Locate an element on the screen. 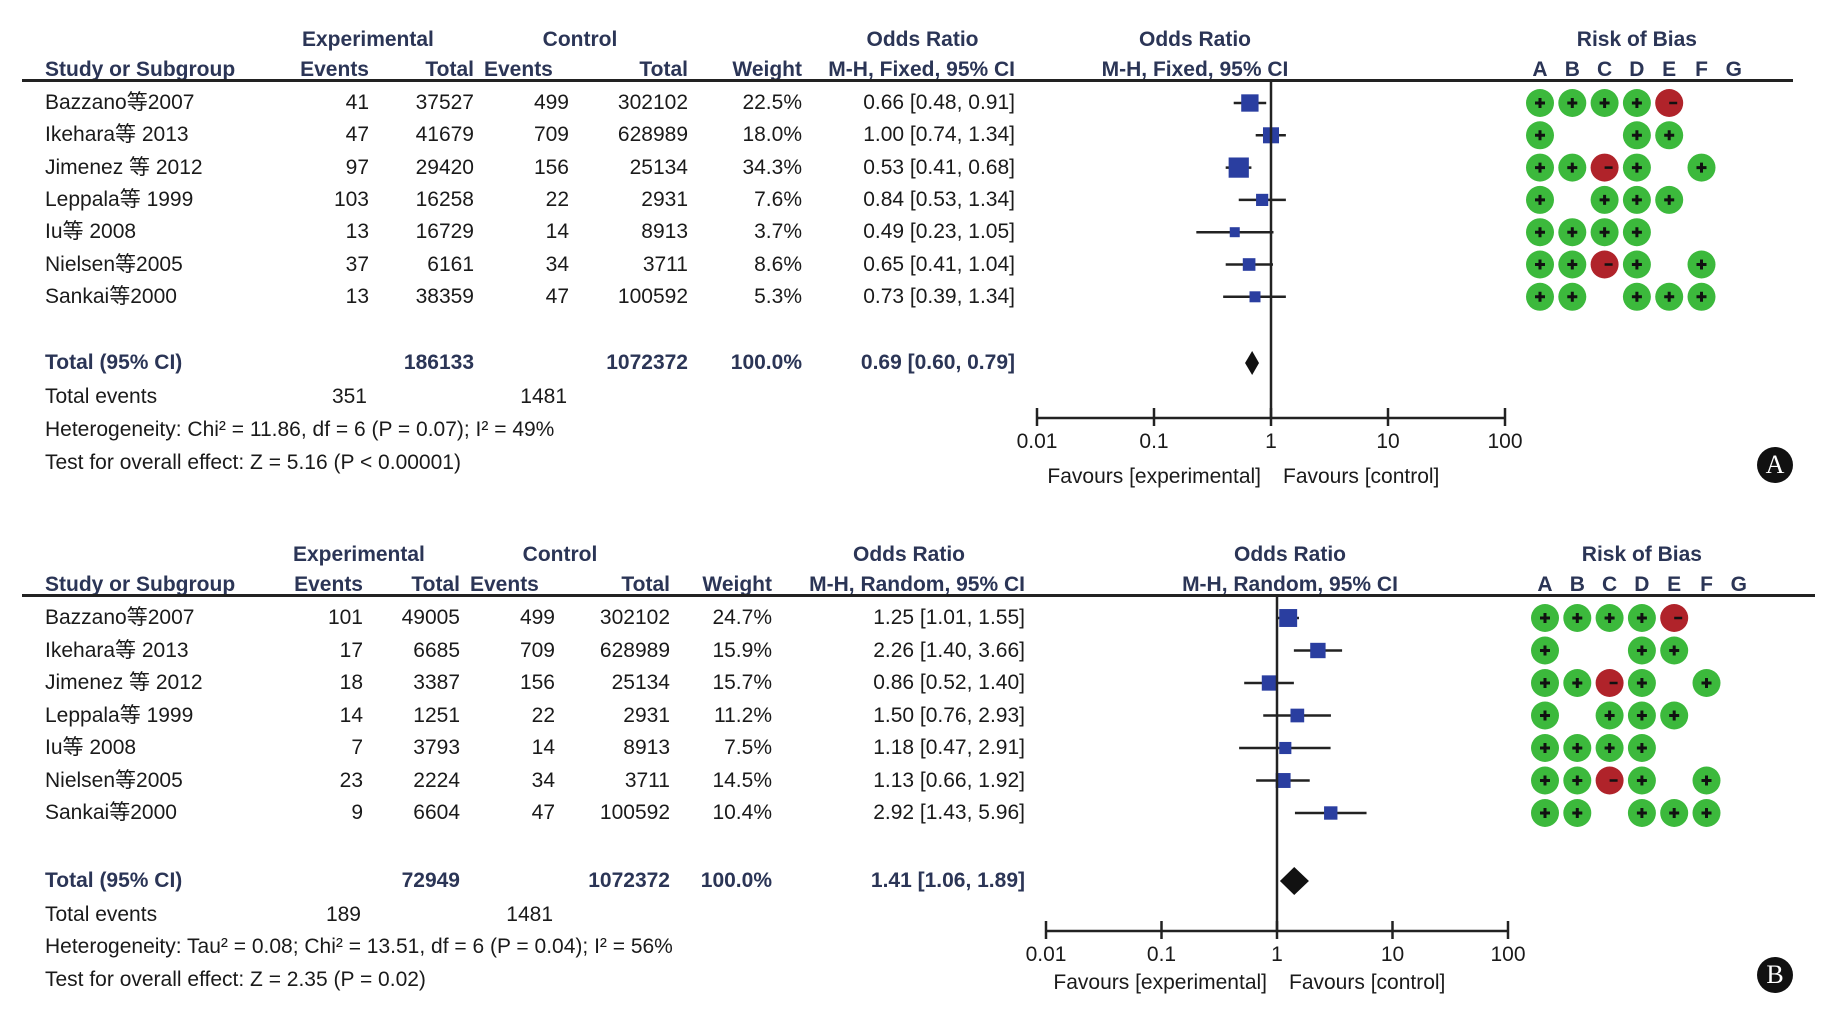  total-ctrl-value: 1072372 is located at coordinates (629, 880).